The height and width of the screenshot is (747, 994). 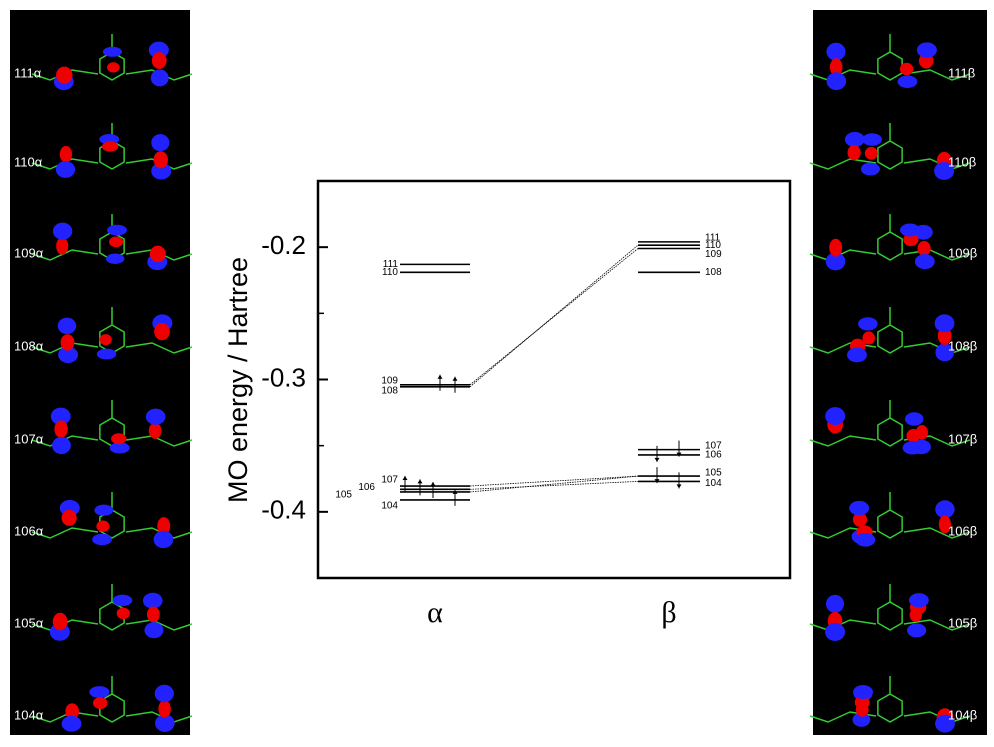 I want to click on orbital-label: 108α, so click(x=29, y=345).